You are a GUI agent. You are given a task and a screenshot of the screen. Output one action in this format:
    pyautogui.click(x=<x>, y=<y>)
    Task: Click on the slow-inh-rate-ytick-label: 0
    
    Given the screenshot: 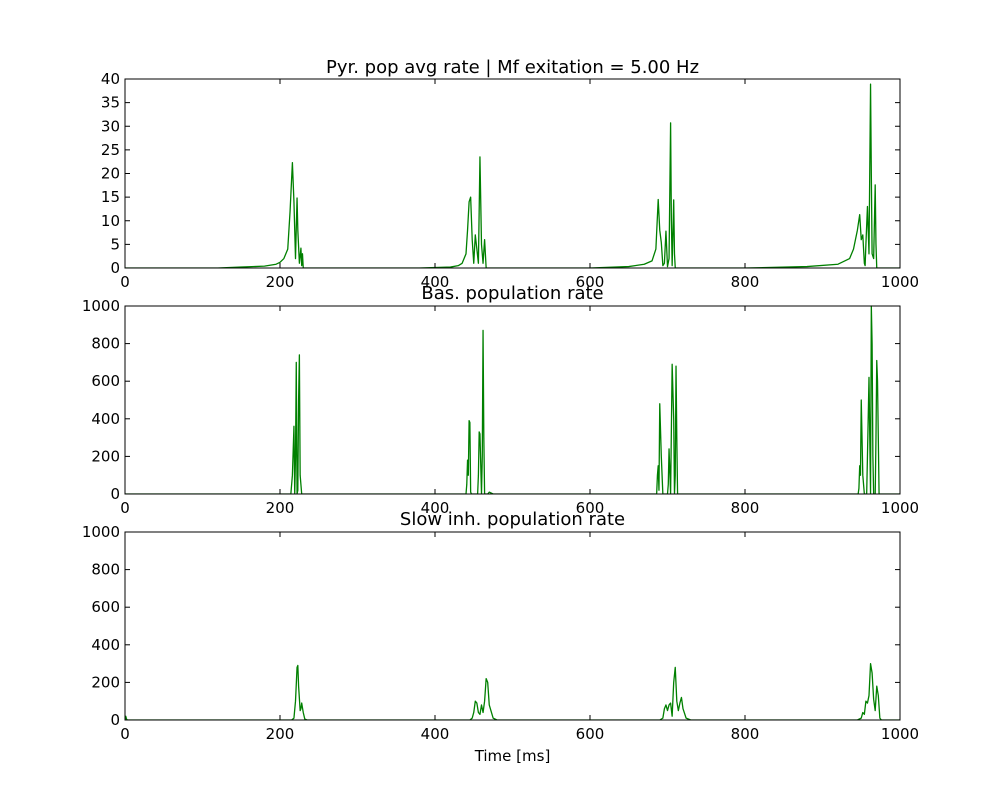 What is the action you would take?
    pyautogui.click(x=115, y=720)
    